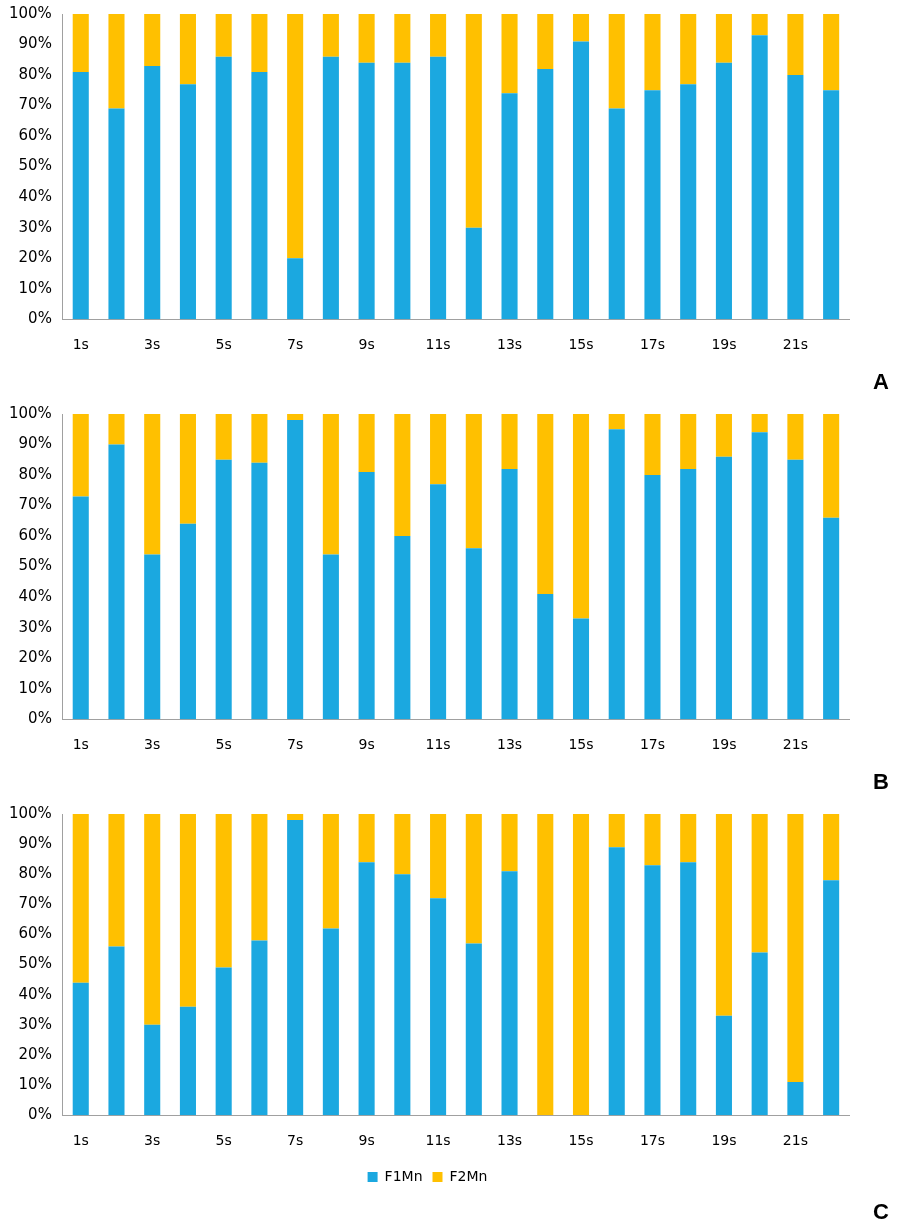 This screenshot has width=899, height=1230. What do you see at coordinates (35, 257) in the screenshot?
I see `y-tick-label: 20%` at bounding box center [35, 257].